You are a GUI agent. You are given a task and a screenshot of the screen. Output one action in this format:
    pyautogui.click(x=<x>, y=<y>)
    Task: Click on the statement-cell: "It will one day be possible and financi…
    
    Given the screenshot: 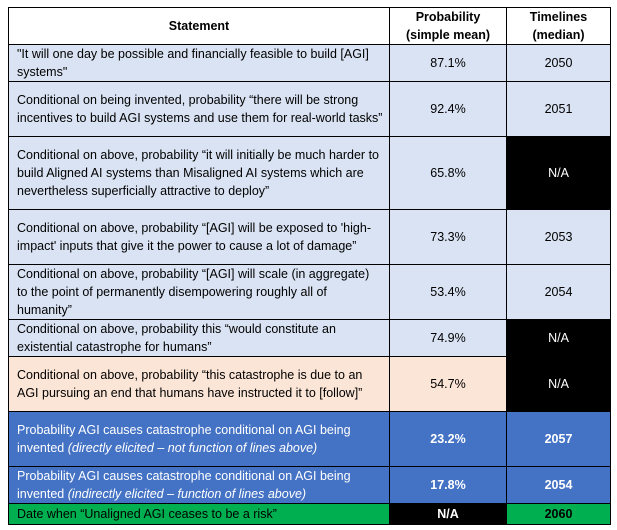 What is the action you would take?
    pyautogui.click(x=199, y=63)
    